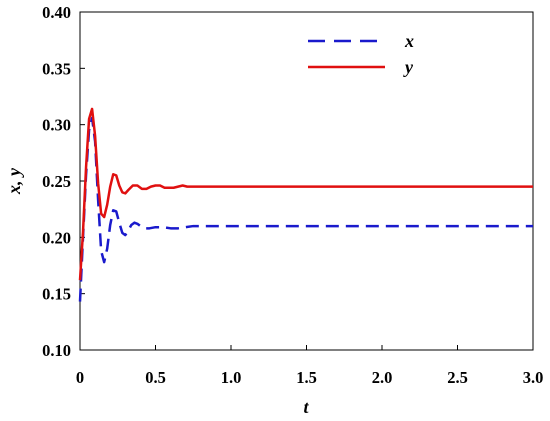  I want to click on x-tick-label: 2.5, so click(457, 377).